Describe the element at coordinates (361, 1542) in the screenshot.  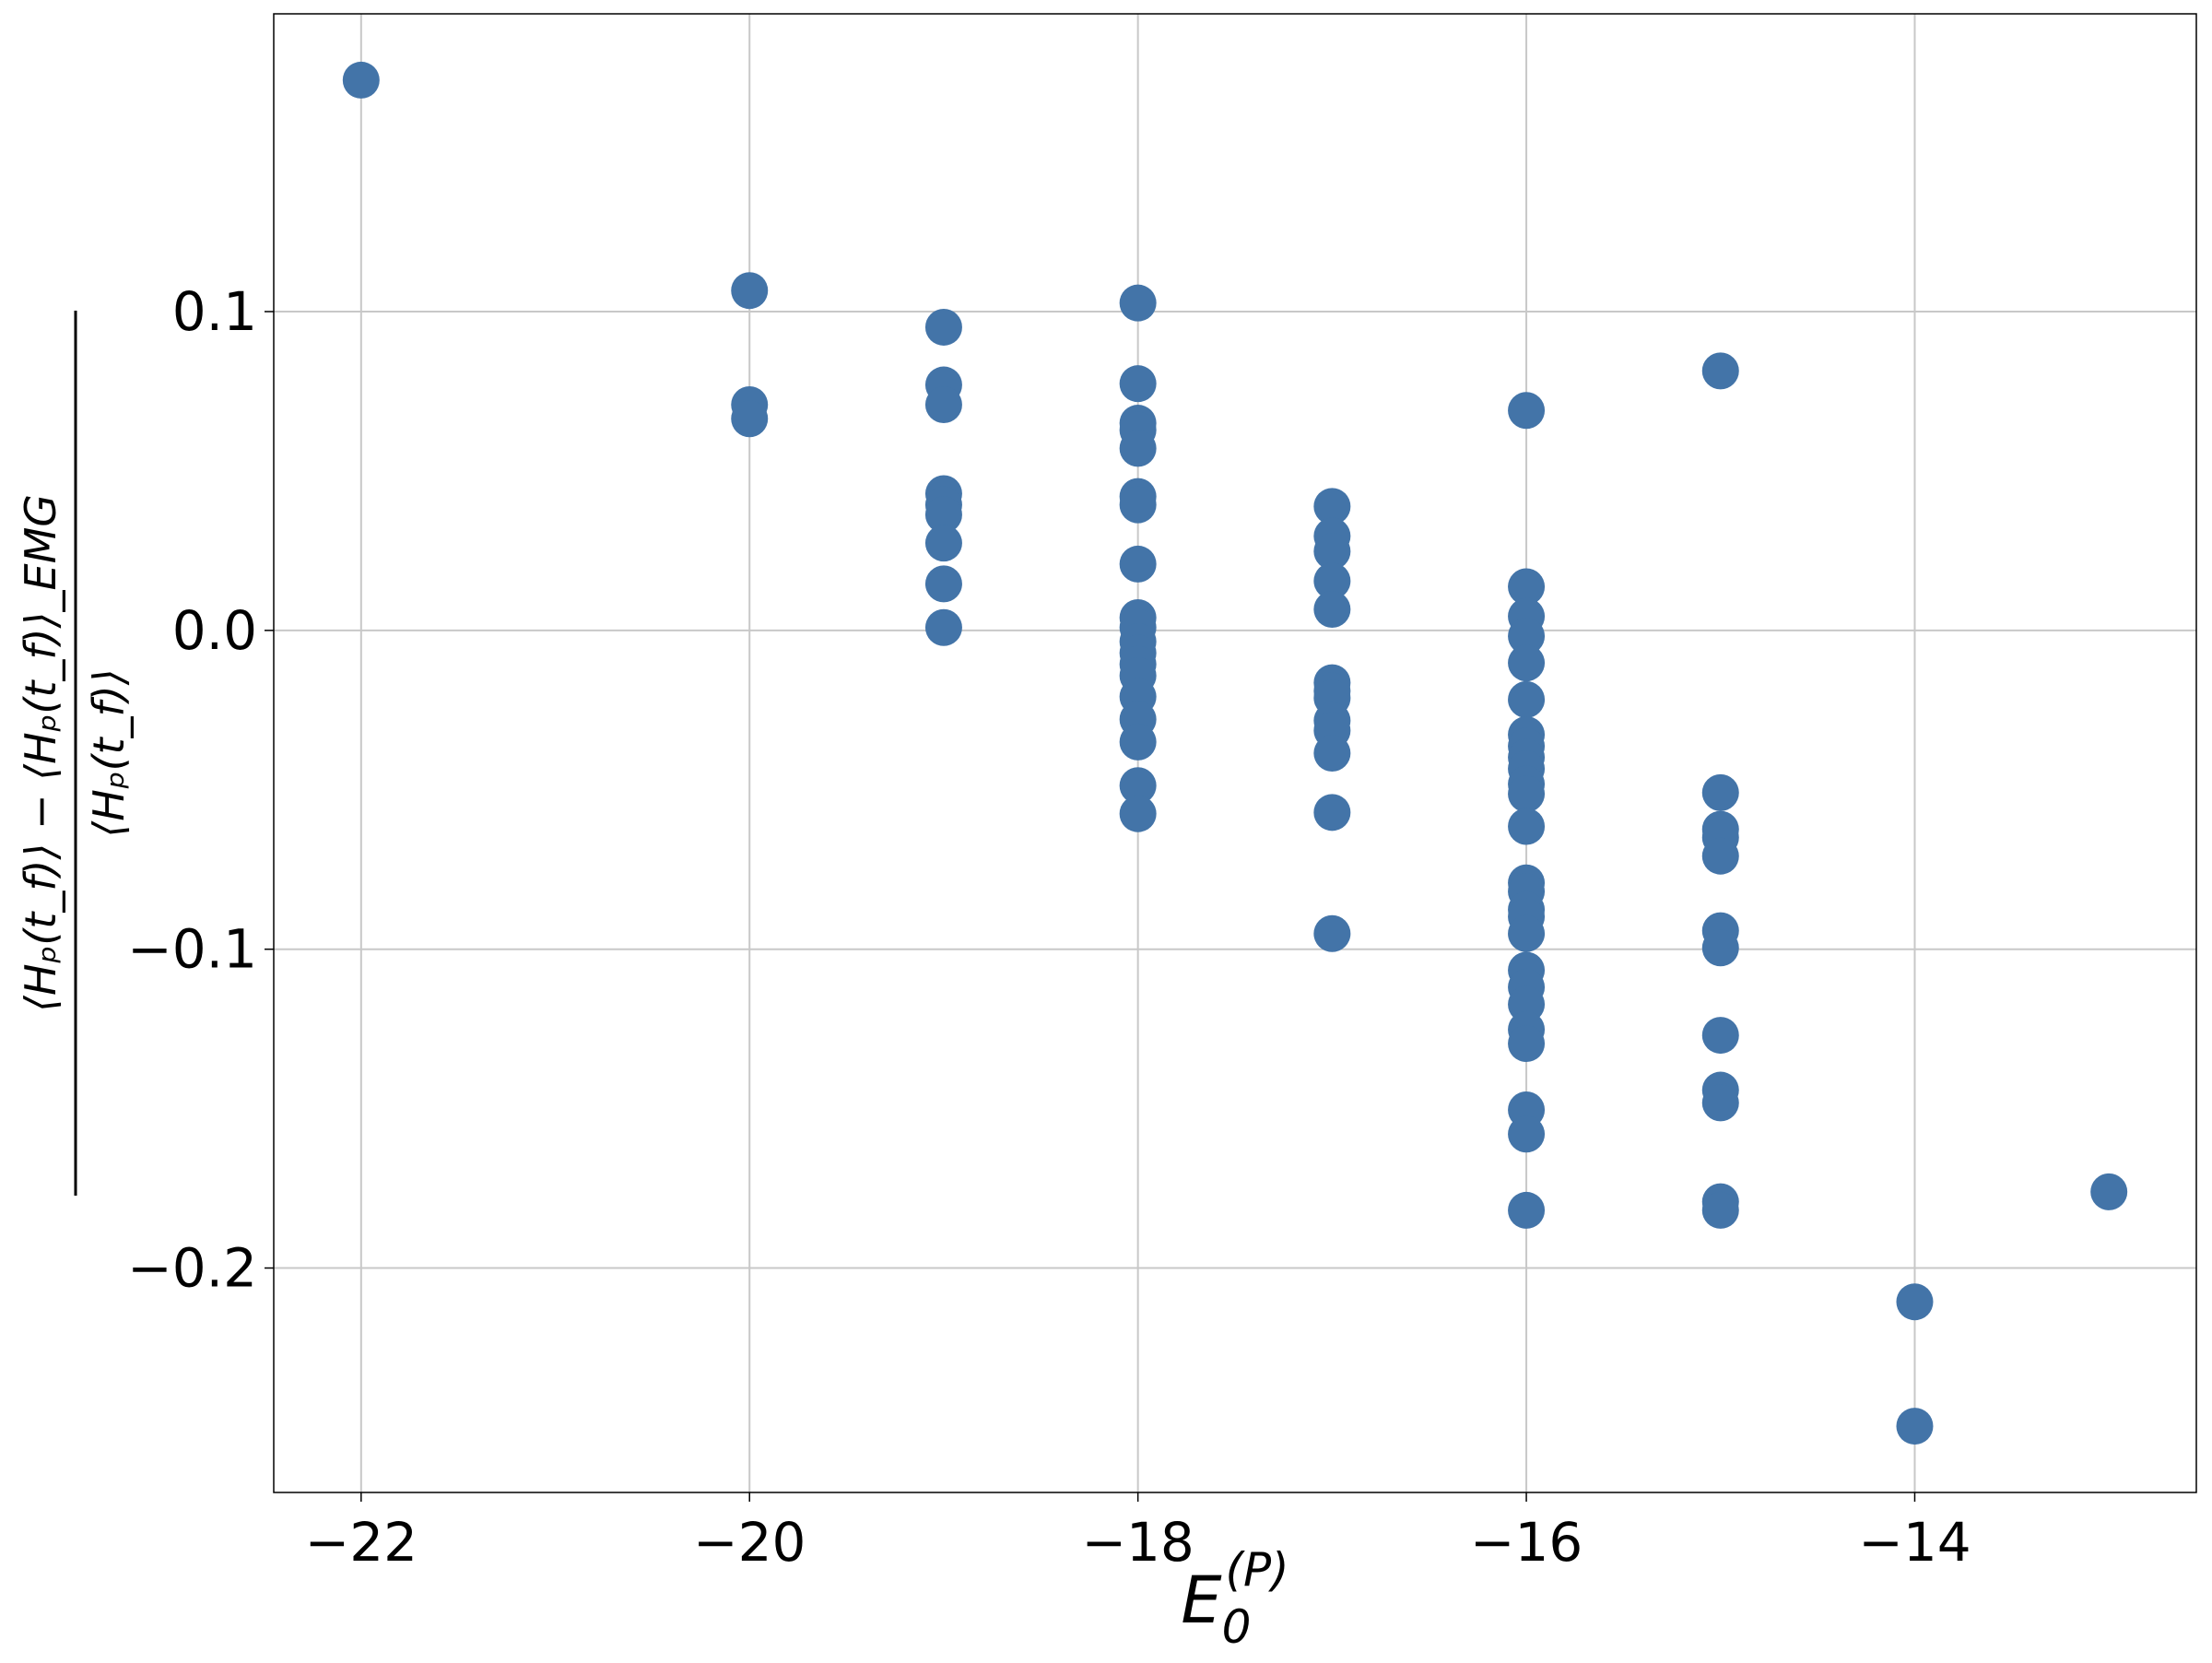
I see `x-tick-label: −22` at that location.